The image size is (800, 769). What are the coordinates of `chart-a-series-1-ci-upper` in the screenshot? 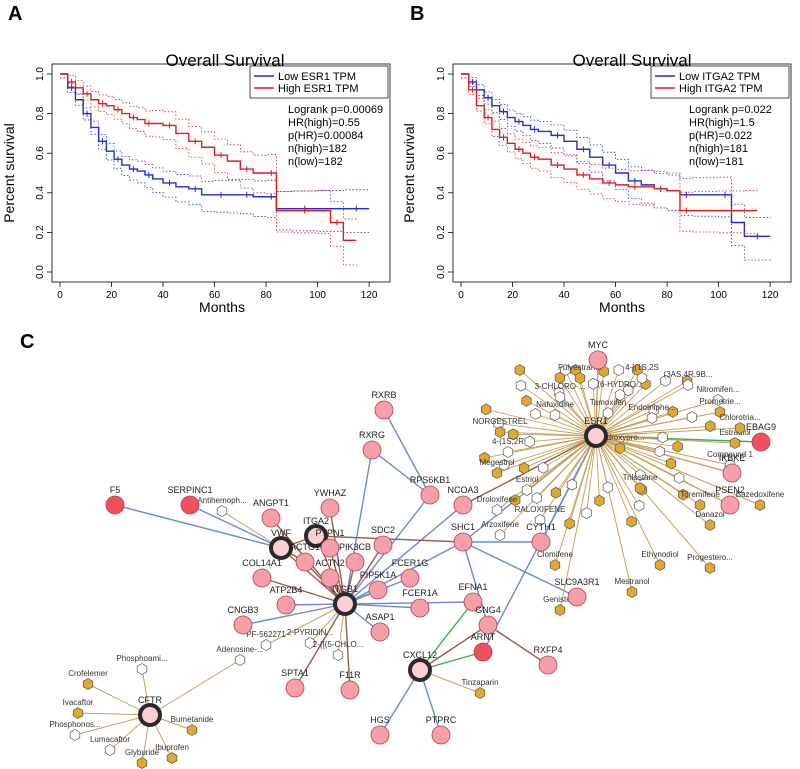 It's located at (208, 146).